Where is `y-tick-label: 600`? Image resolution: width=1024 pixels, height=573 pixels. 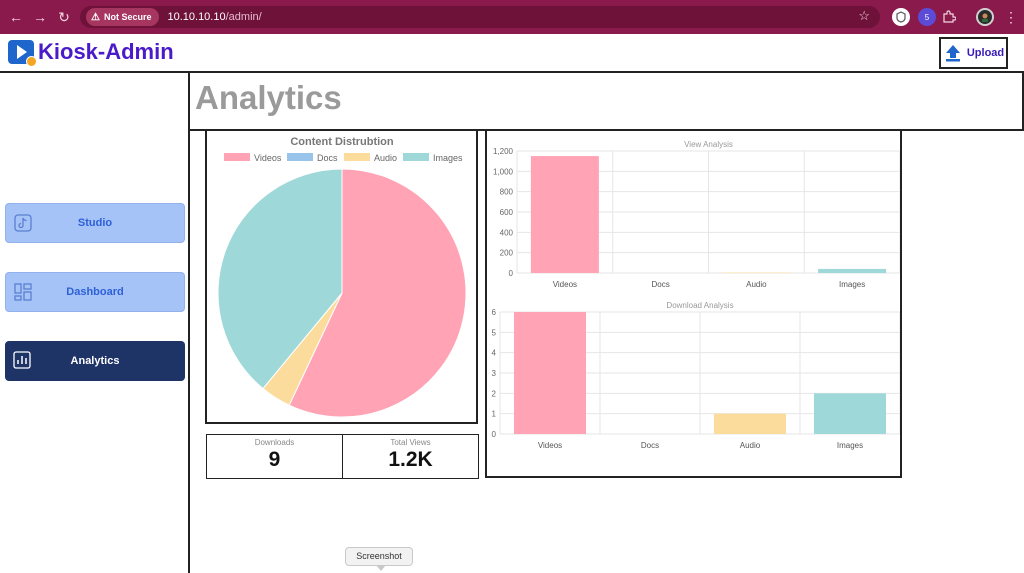 y-tick-label: 600 is located at coordinates (507, 212).